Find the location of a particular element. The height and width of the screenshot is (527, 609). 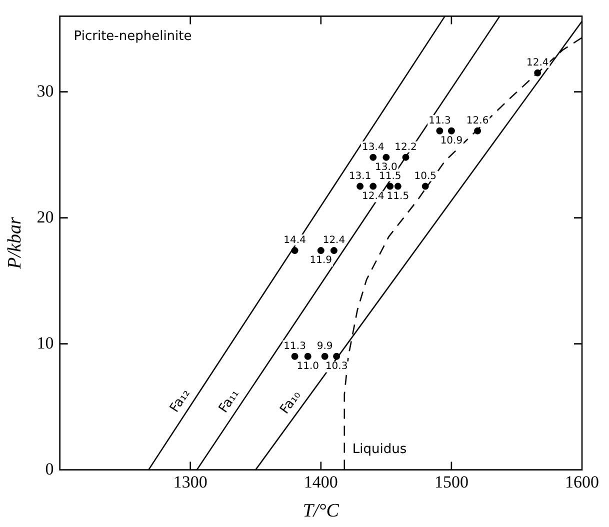

annotation: 11.0 is located at coordinates (307, 366).